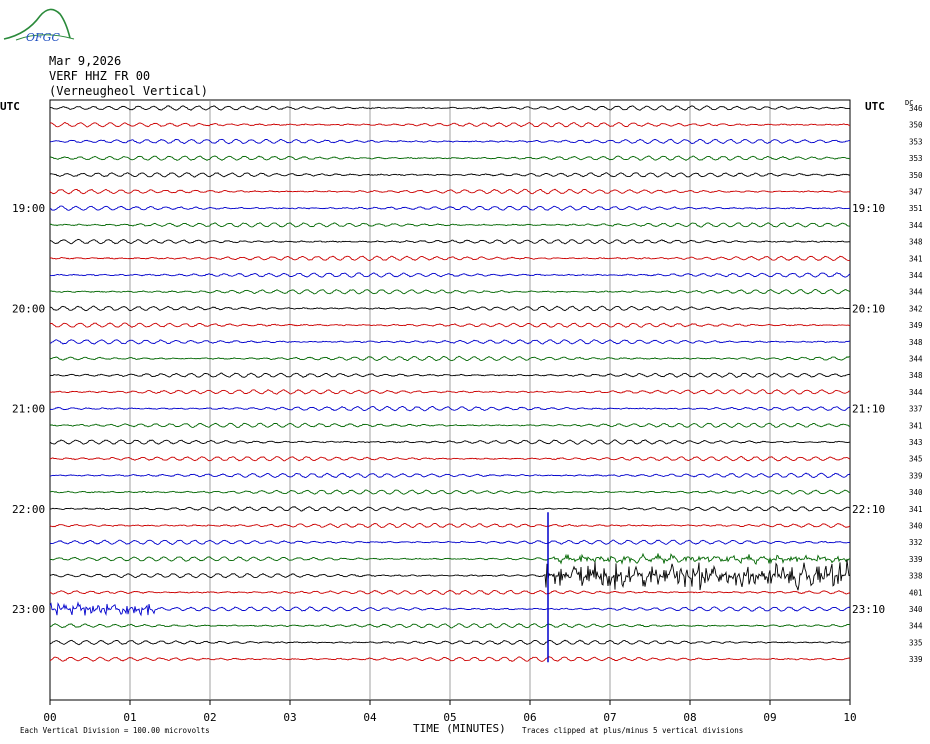 The width and height of the screenshot is (930, 744). I want to click on left-time-label: 19:00, so click(28, 208).